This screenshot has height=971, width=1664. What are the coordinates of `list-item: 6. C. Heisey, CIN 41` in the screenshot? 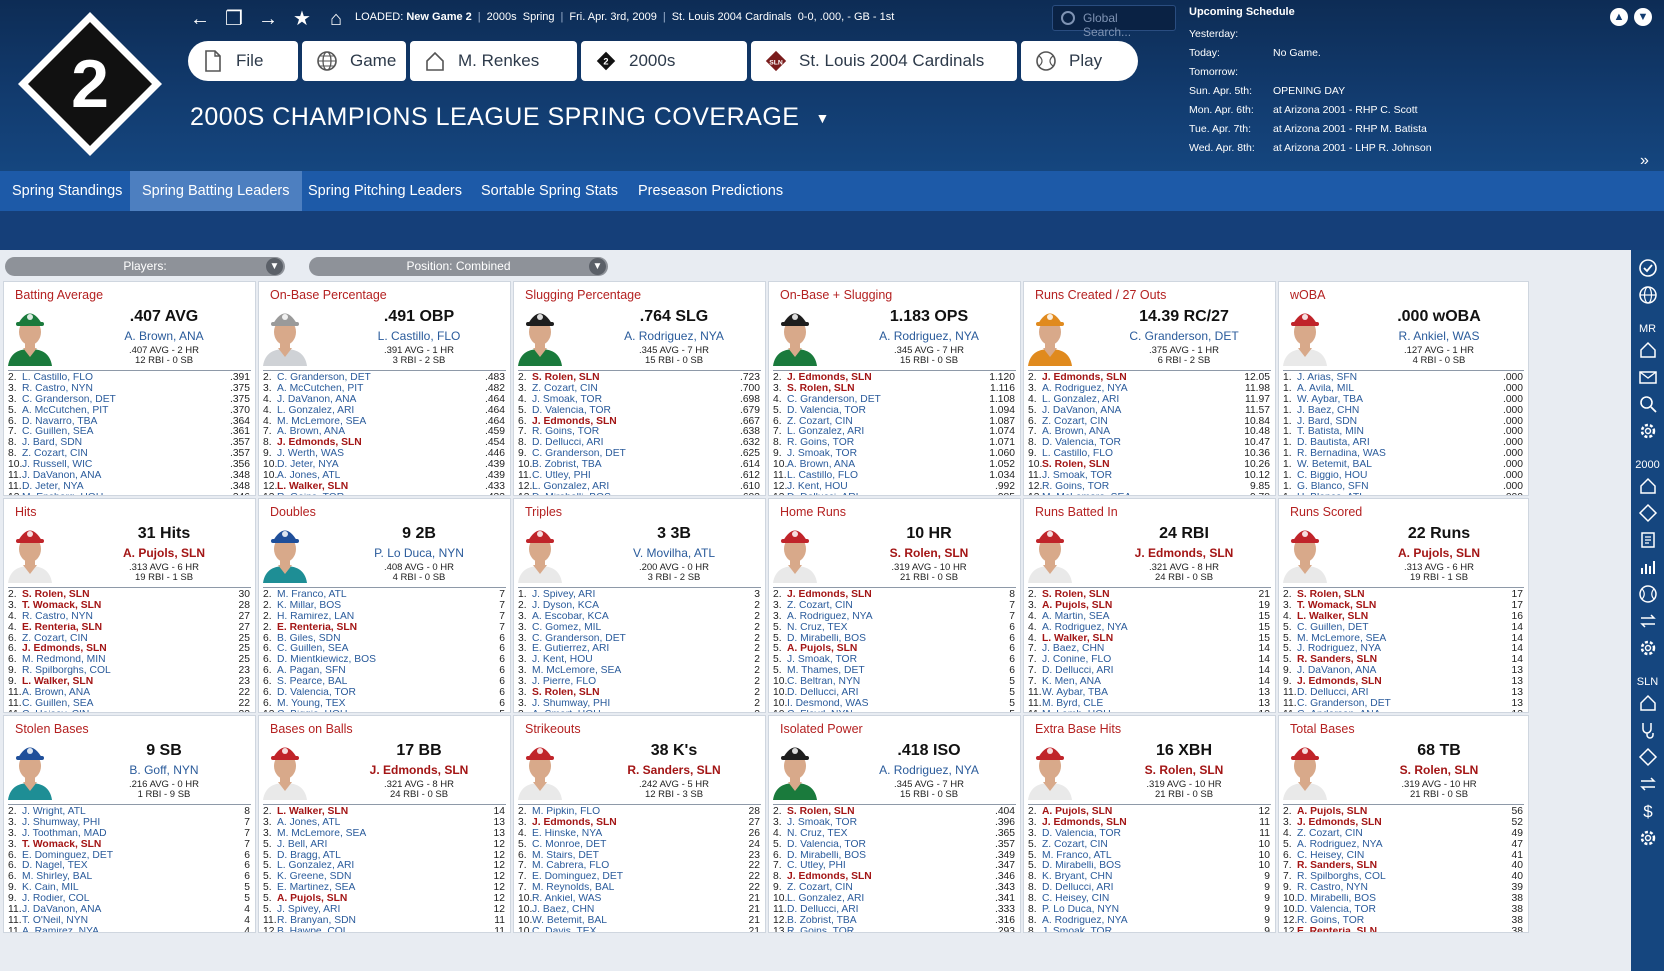 It's located at (1403, 856).